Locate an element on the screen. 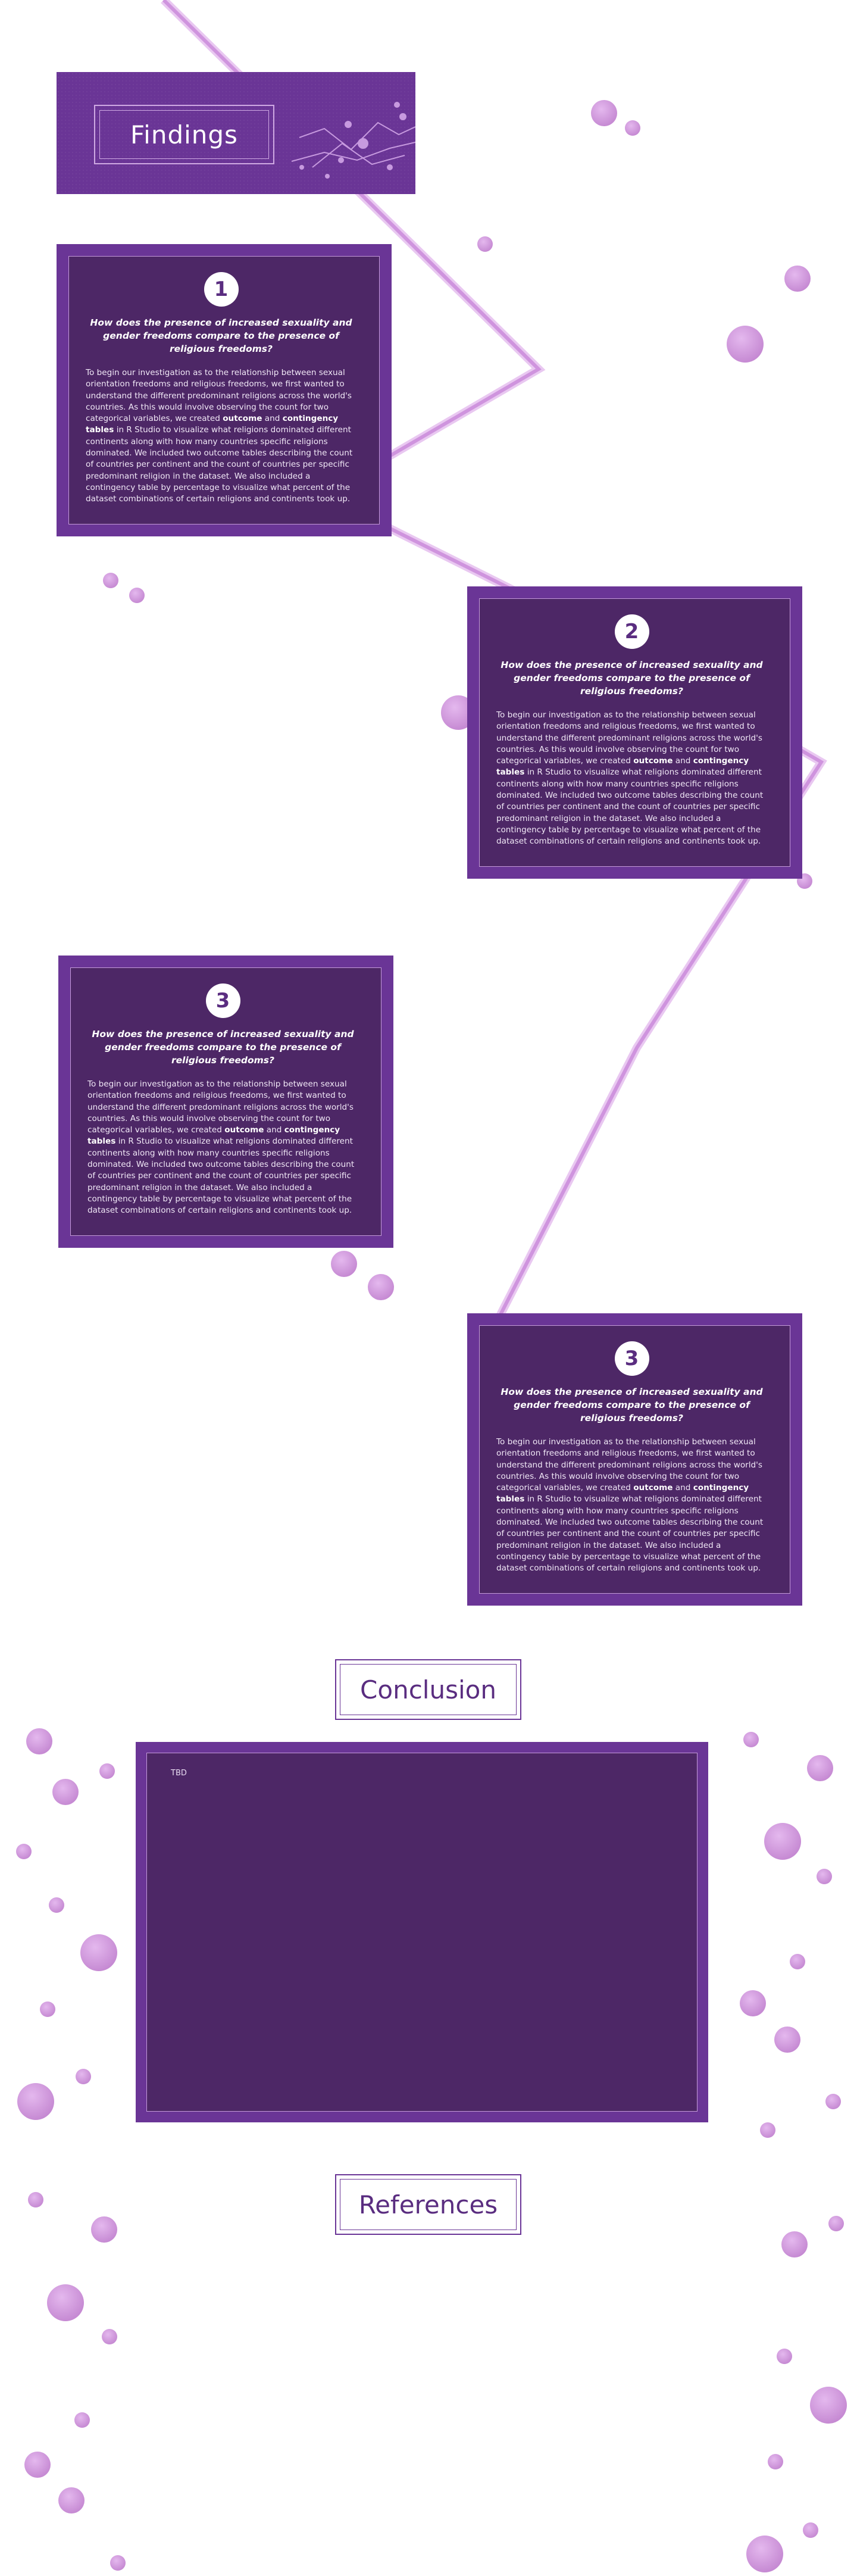  findings-title-frame: Findings is located at coordinates (184, 134).